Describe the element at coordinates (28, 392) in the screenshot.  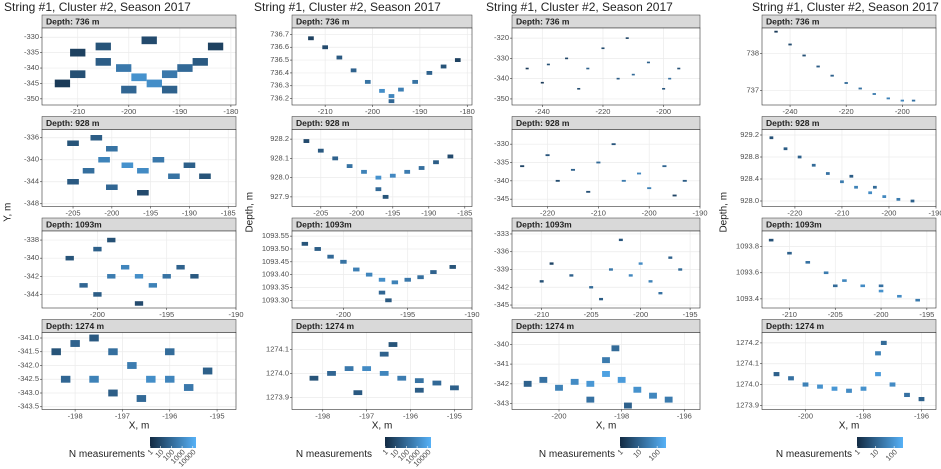
I see `y-tick-label: -343.0` at that location.